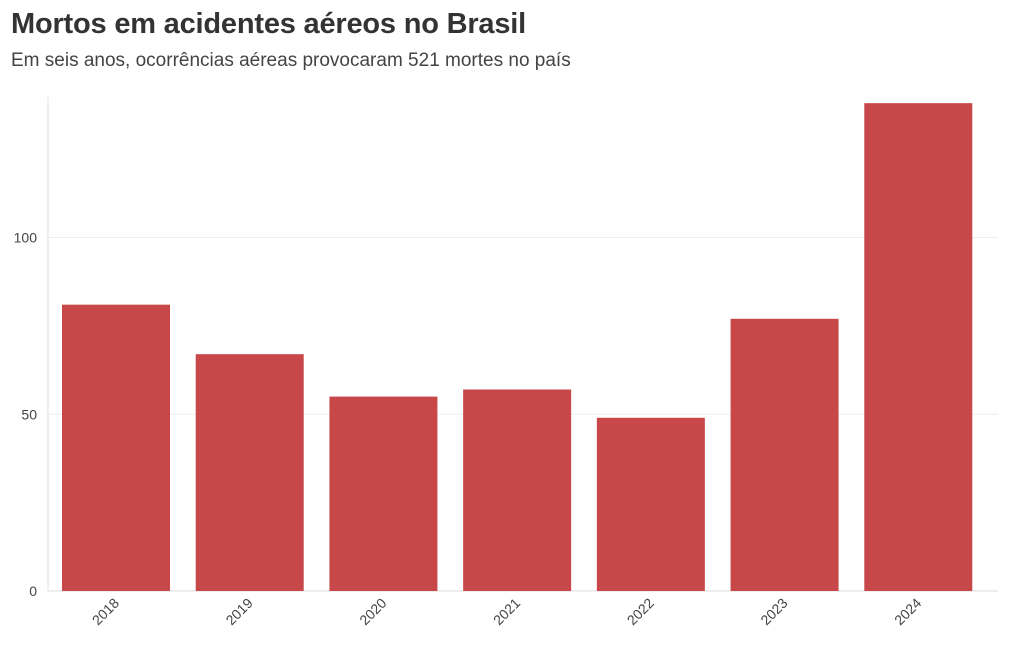 The width and height of the screenshot is (1020, 650). I want to click on bar-2022, so click(650, 504).